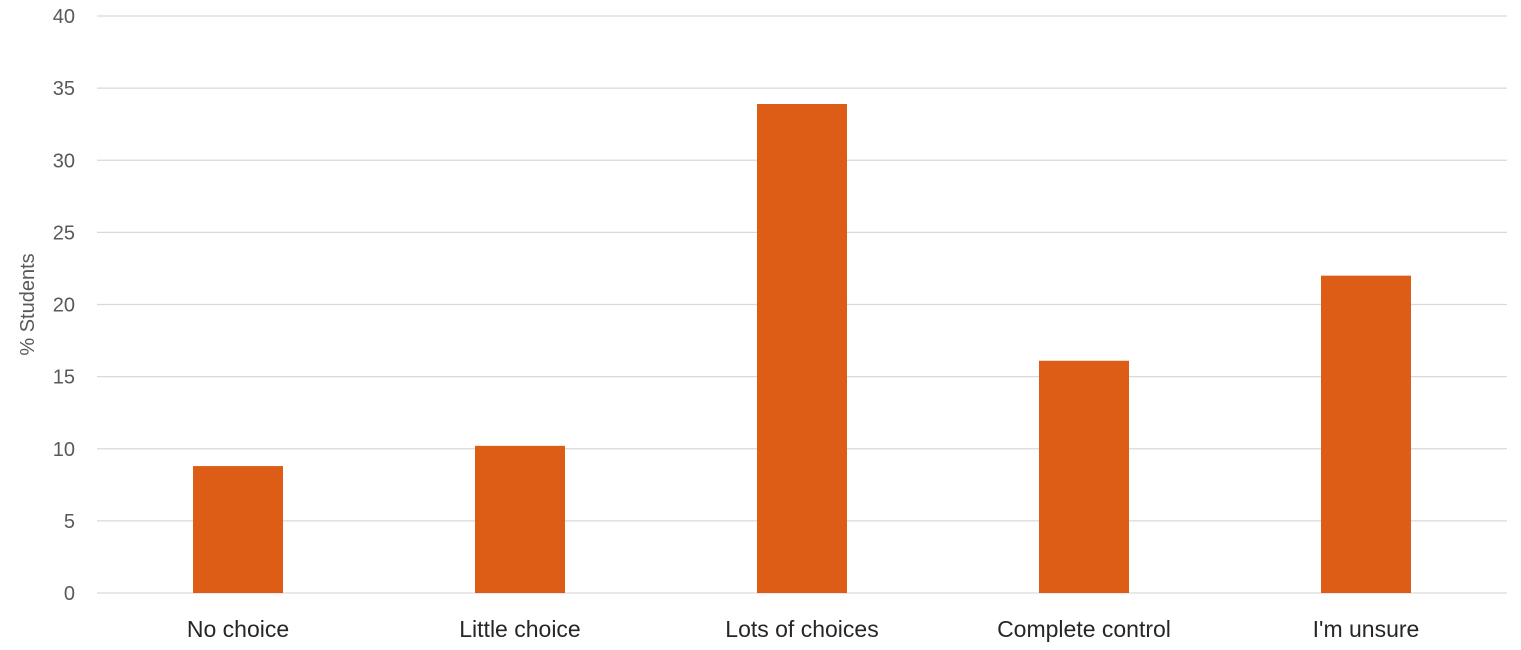  Describe the element at coordinates (69, 594) in the screenshot. I see `y-tick-label: 0` at that location.